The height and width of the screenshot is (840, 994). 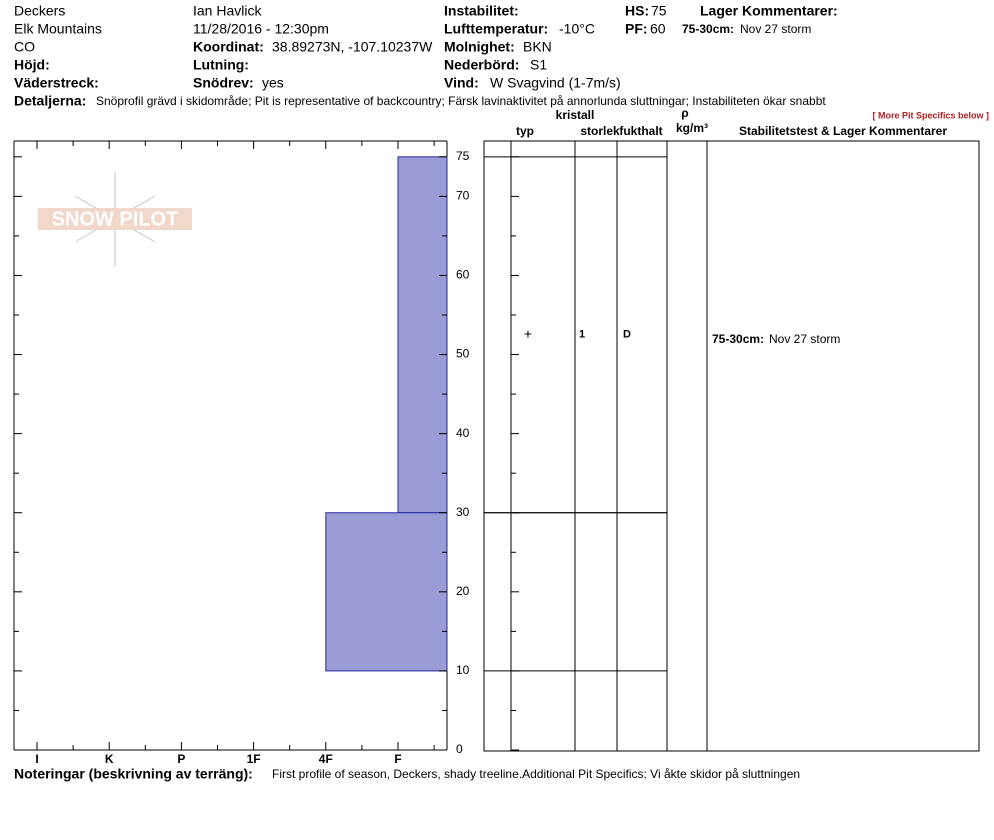 What do you see at coordinates (32, 65) in the screenshot?
I see `label: Höjd:` at bounding box center [32, 65].